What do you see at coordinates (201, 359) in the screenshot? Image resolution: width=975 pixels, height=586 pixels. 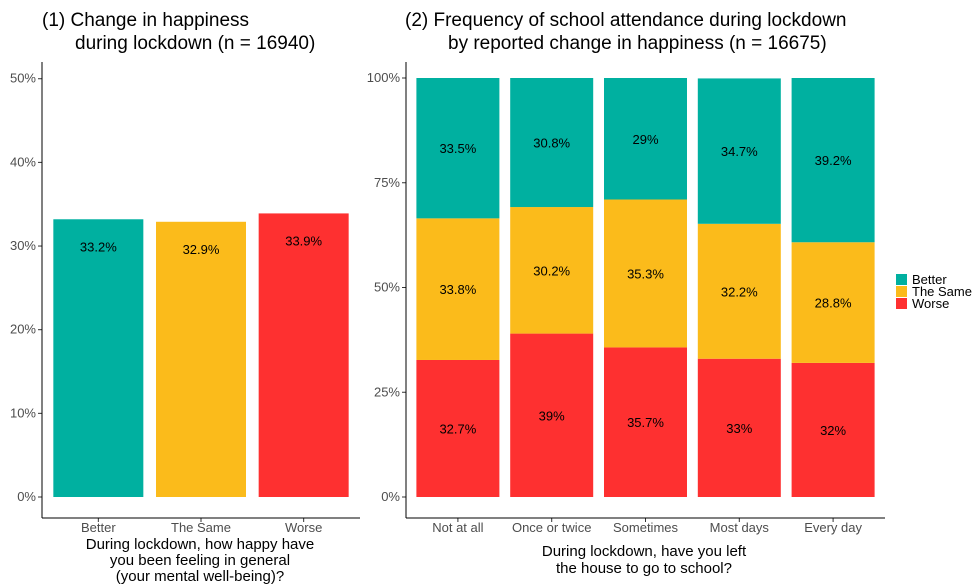 I see `bar-the-same` at bounding box center [201, 359].